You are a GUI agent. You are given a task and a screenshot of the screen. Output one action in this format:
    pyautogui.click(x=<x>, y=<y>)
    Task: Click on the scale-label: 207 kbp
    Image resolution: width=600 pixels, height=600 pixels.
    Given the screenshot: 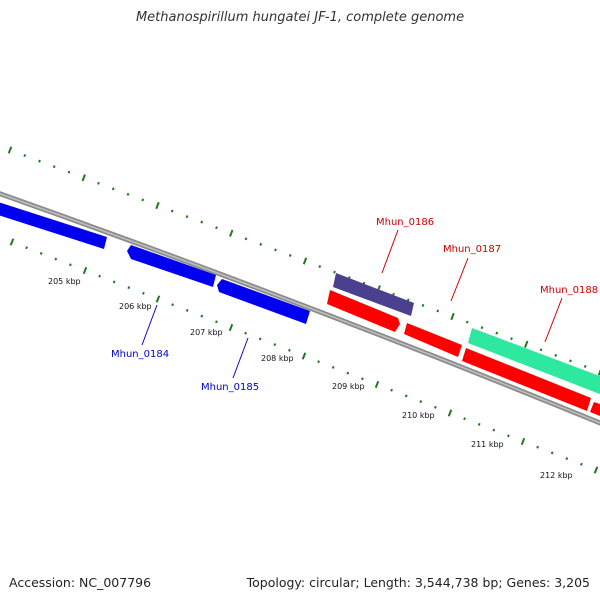 What is the action you would take?
    pyautogui.click(x=206, y=332)
    